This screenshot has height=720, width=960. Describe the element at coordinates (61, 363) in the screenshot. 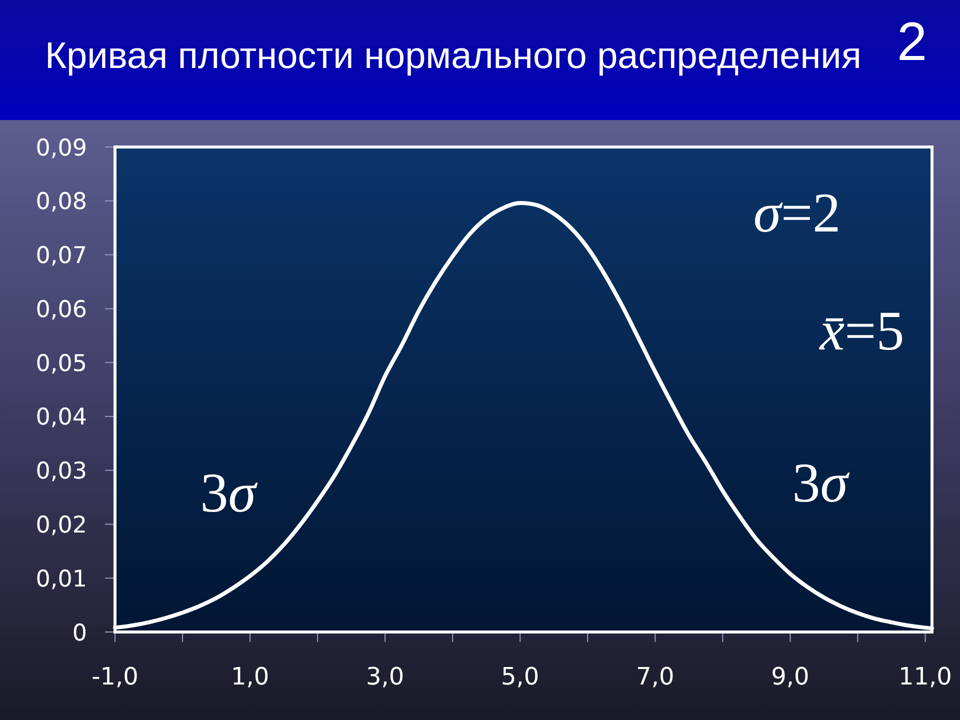

I see `y-tick-label: 0,05` at that location.